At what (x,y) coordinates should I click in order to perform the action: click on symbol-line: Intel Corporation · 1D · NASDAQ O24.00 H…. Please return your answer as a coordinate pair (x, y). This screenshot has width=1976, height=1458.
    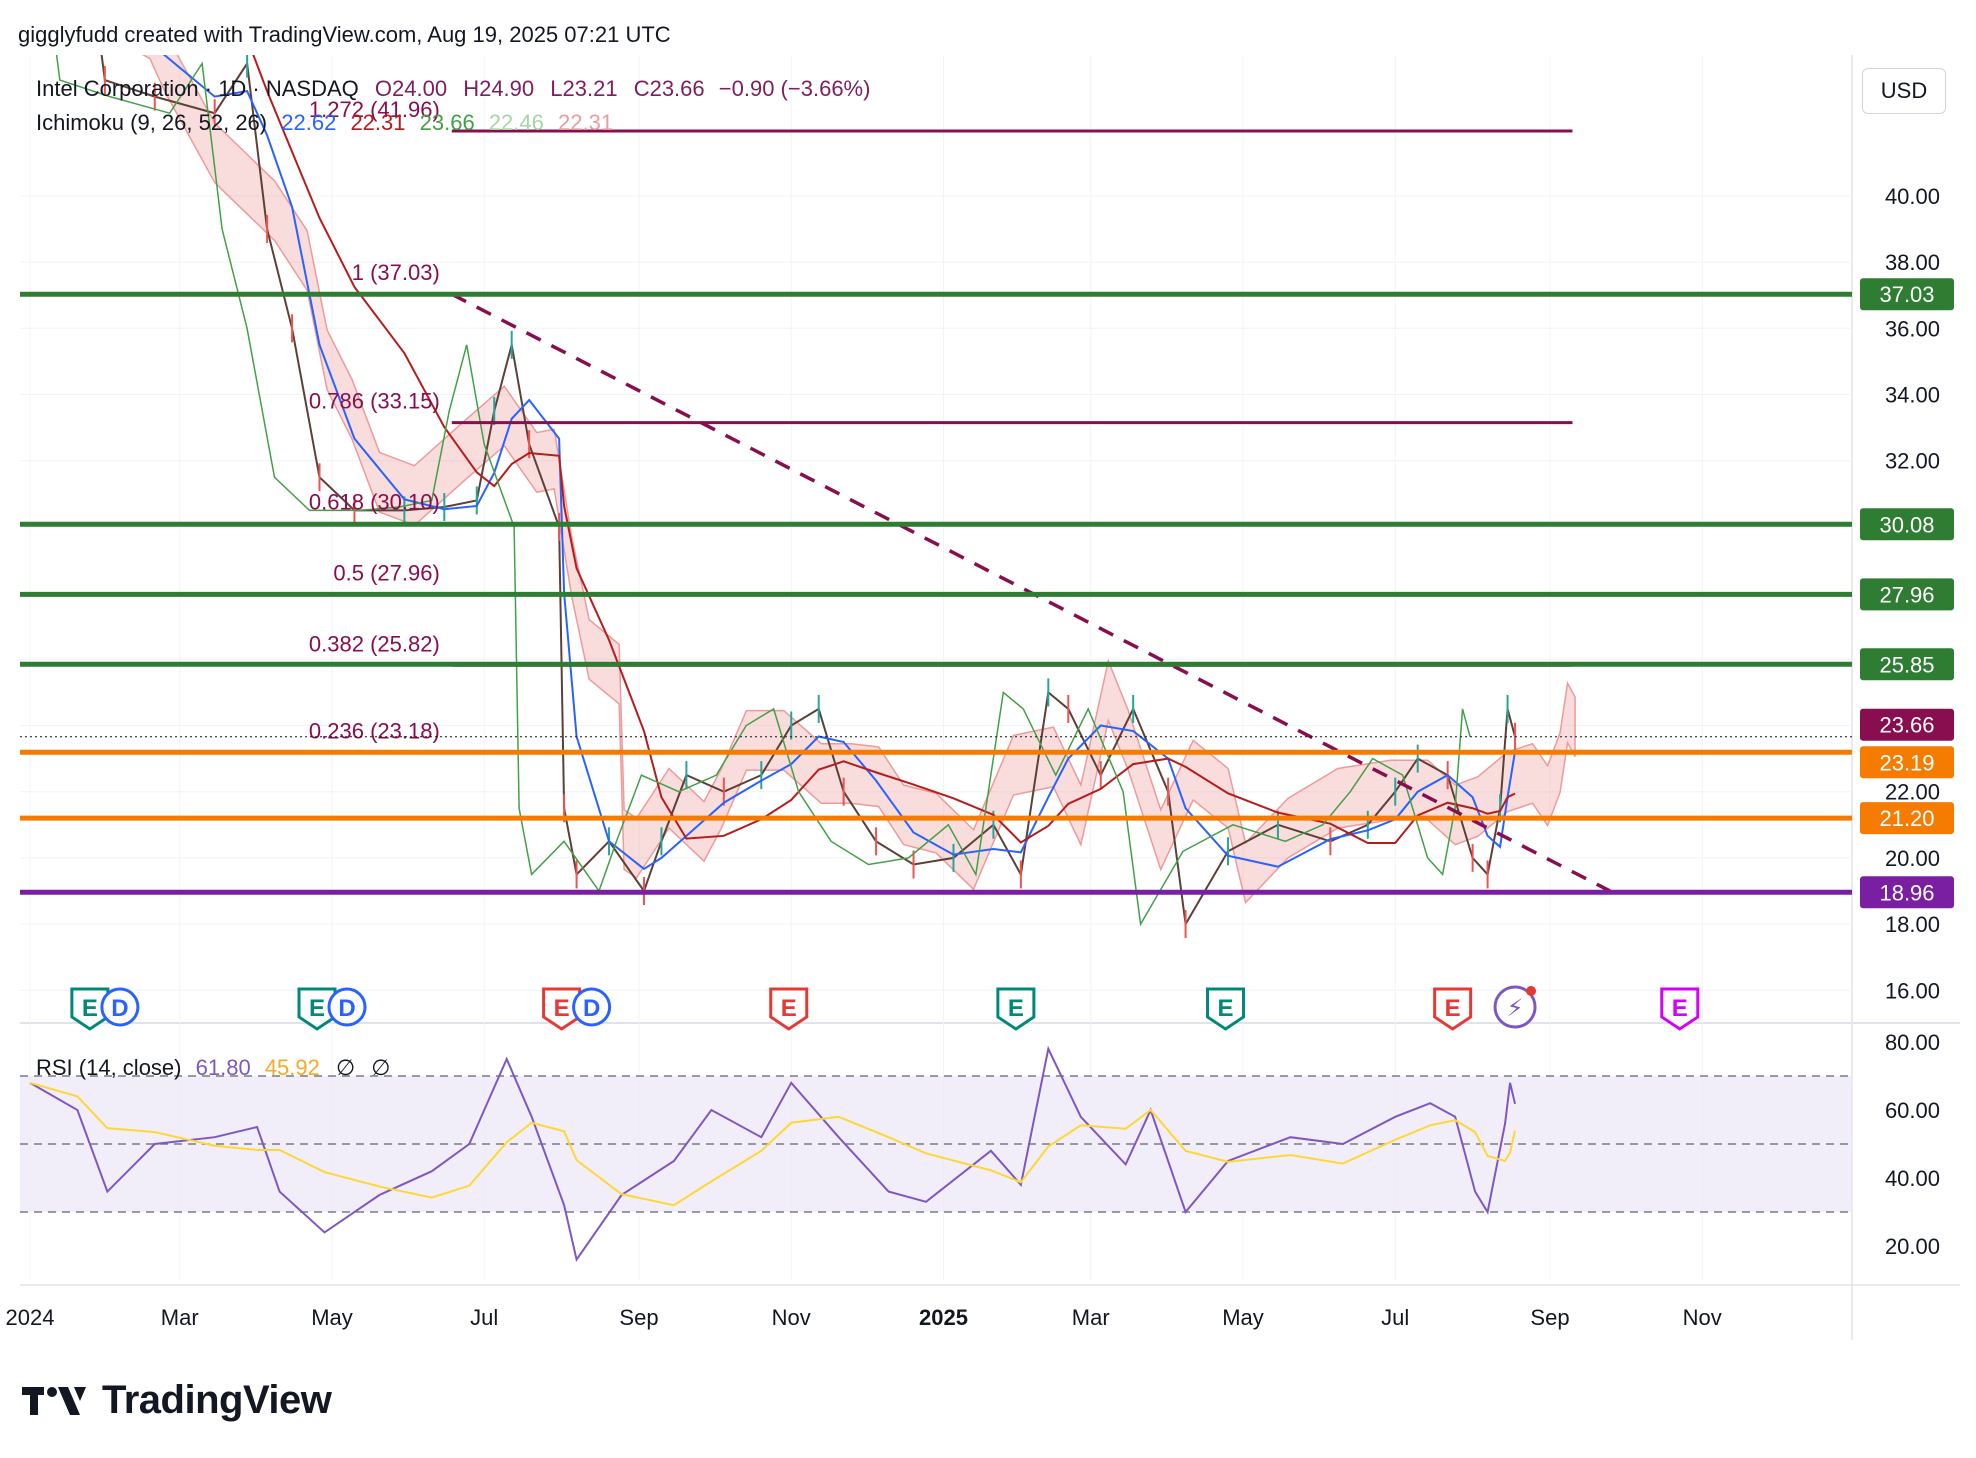
    Looking at the image, I should click on (453, 89).